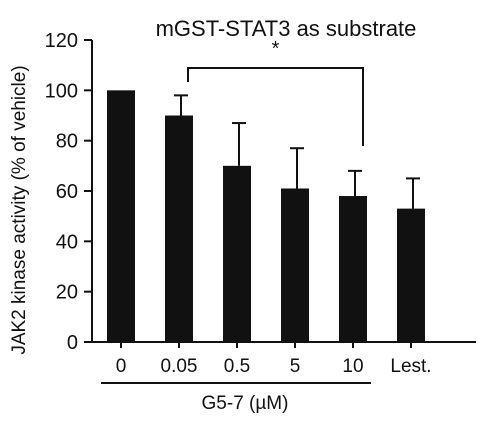 Image resolution: width=500 pixels, height=432 pixels. What do you see at coordinates (410, 366) in the screenshot?
I see `x-tick-label: Lest.` at bounding box center [410, 366].